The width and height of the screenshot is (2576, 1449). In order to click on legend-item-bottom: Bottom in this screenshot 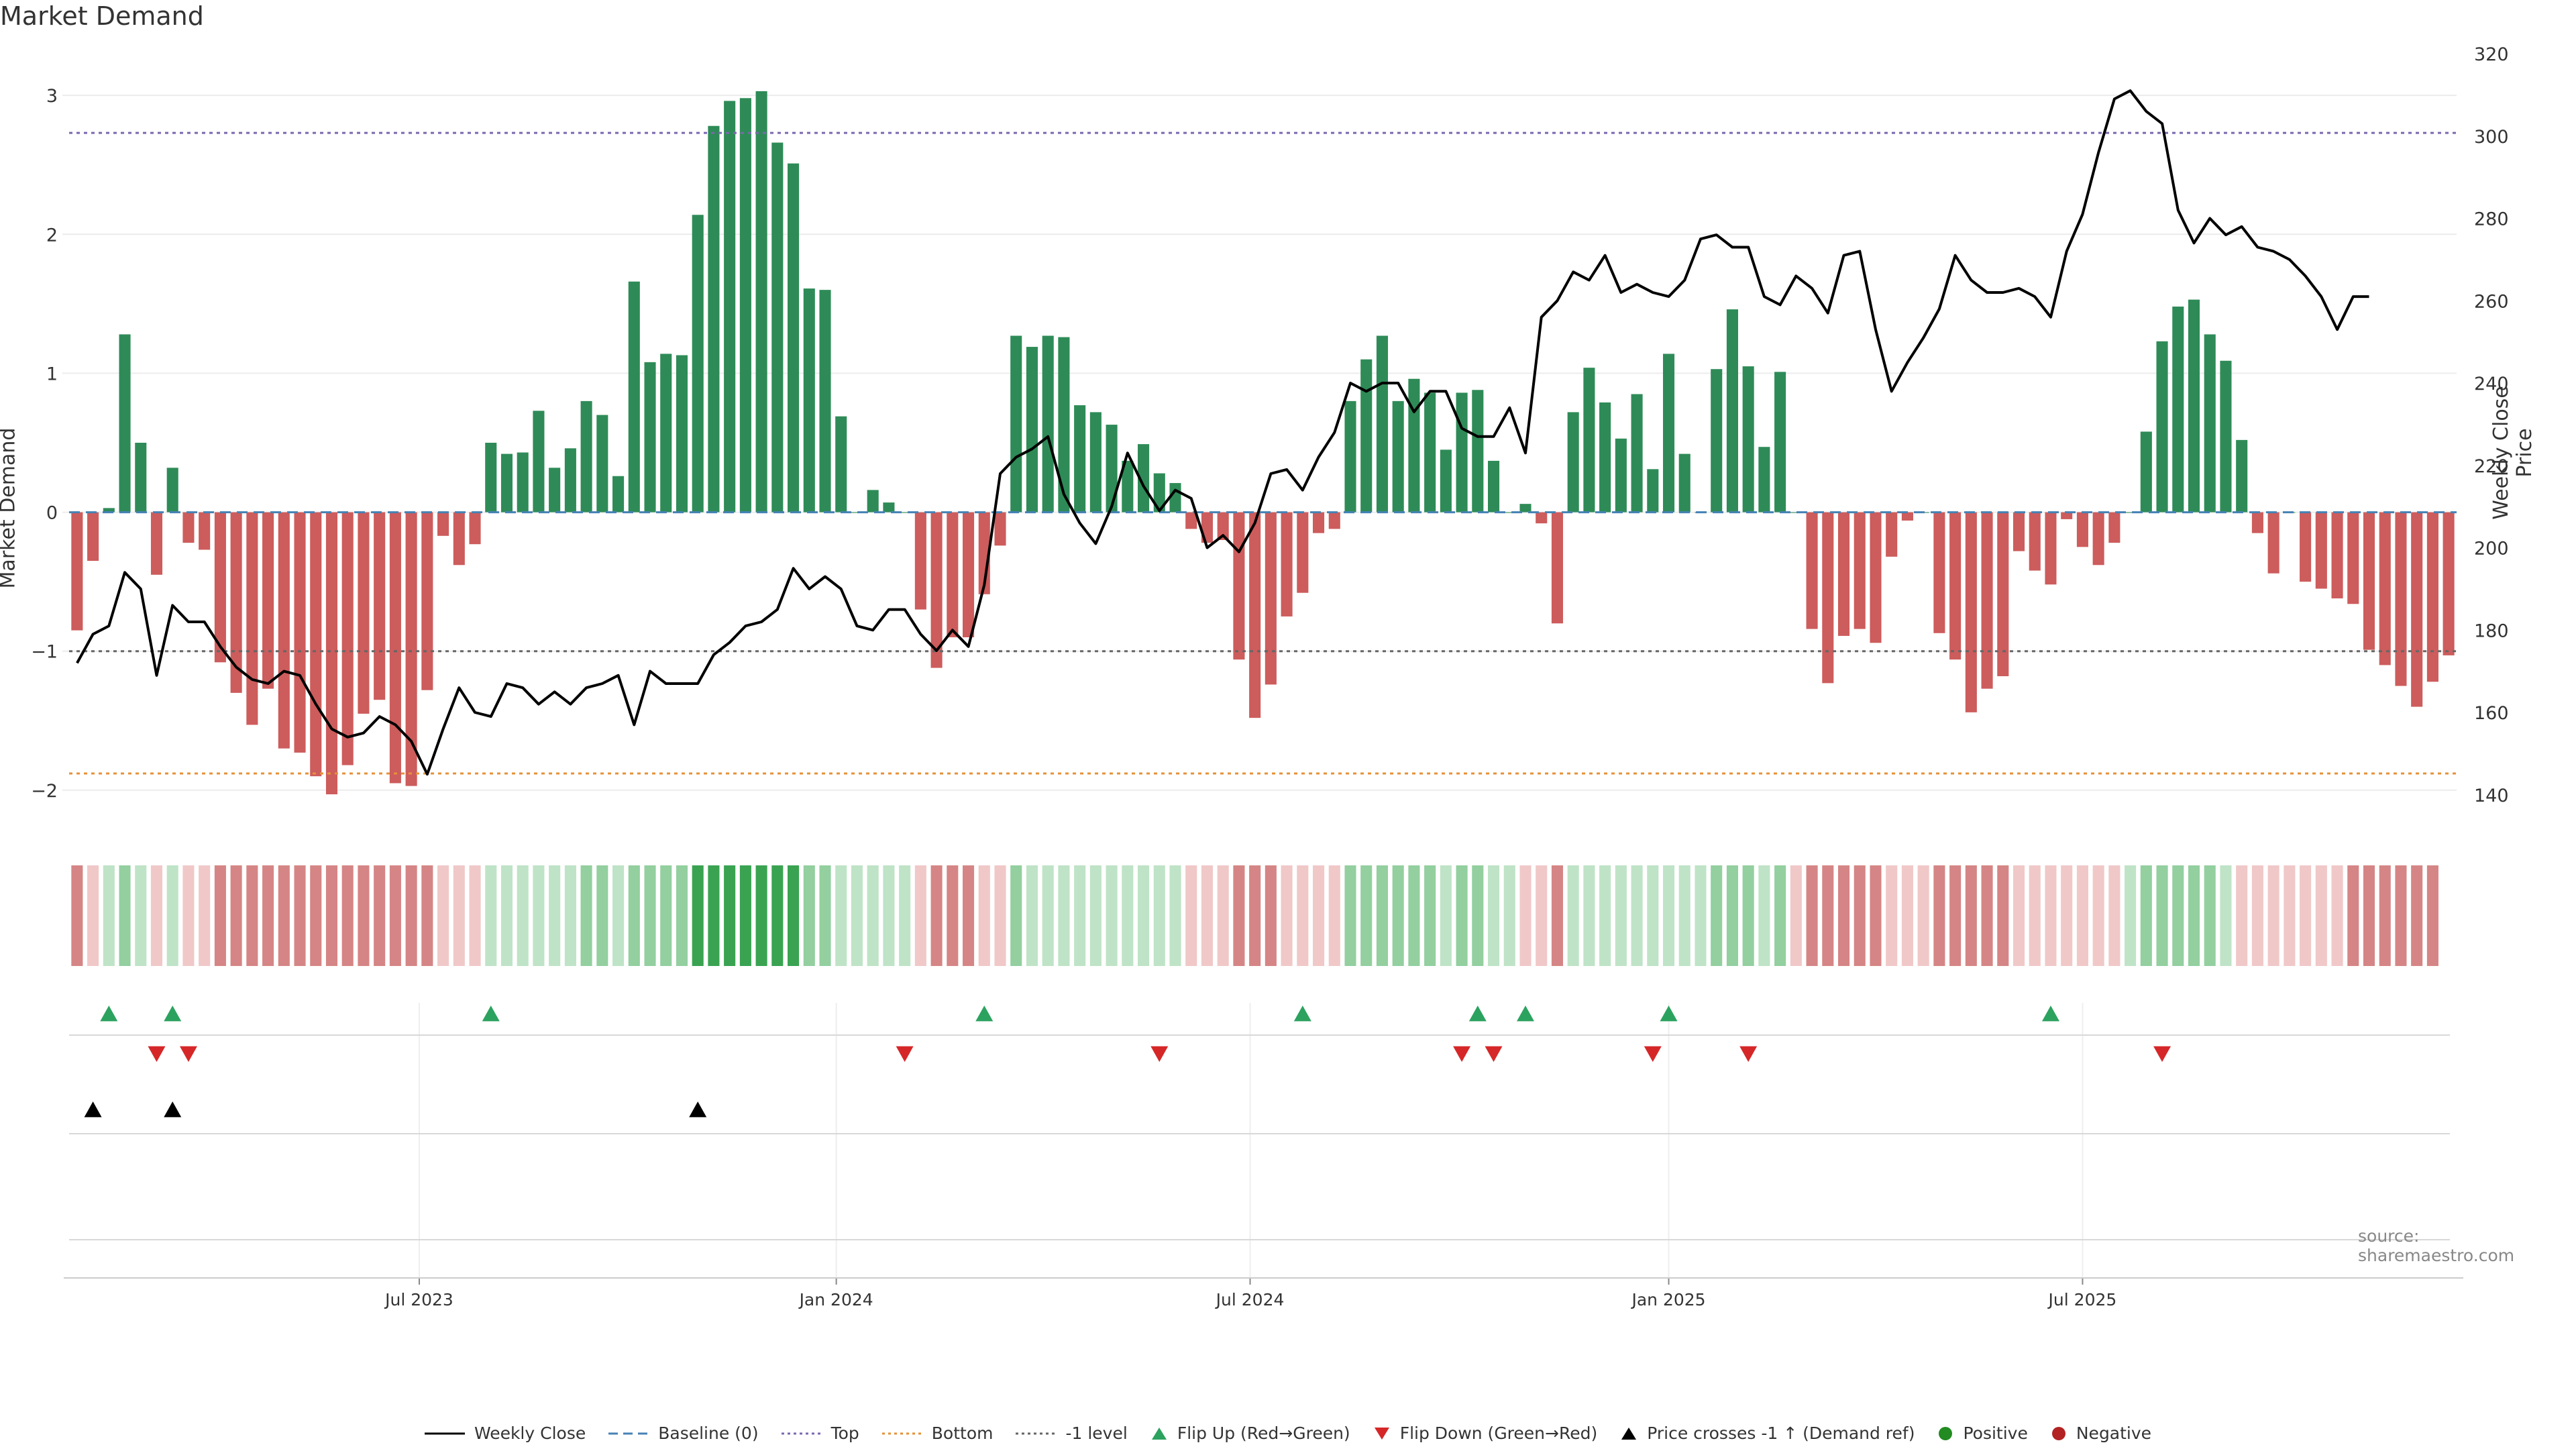, I will do `click(937, 1433)`.